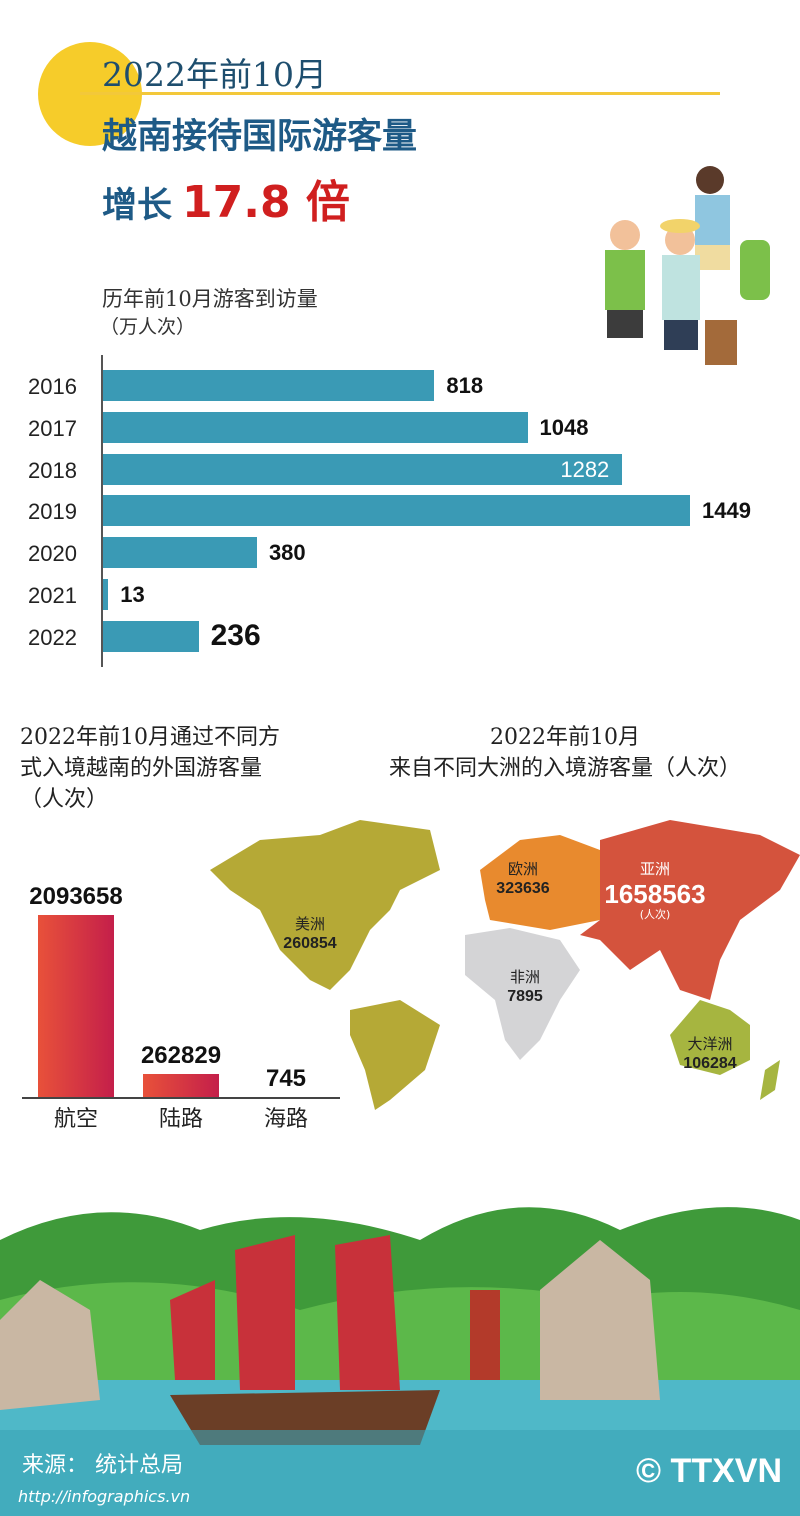 The height and width of the screenshot is (1516, 800). Describe the element at coordinates (522, 869) in the screenshot. I see `region-name: 欧洲` at that location.